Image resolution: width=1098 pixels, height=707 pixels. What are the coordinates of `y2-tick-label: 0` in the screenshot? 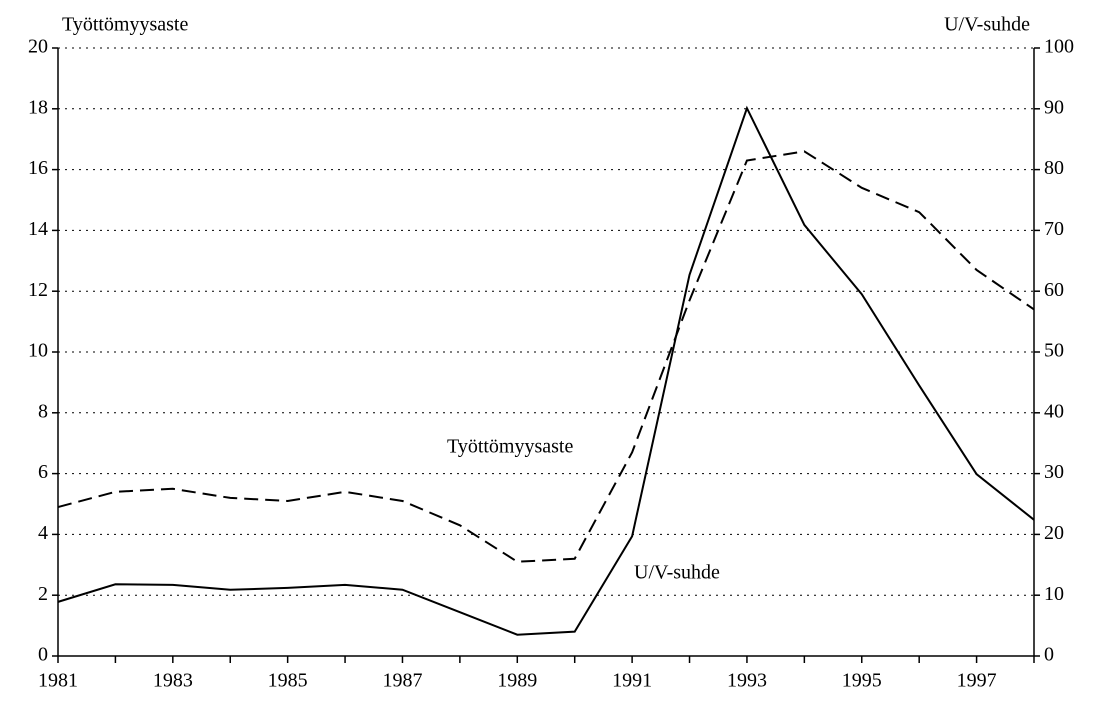 It's located at (1049, 655).